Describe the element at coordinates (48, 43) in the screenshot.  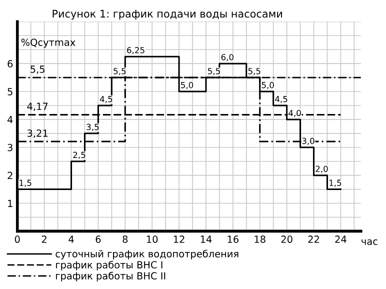
I see `y-axis-title: %Qсутmax` at that location.